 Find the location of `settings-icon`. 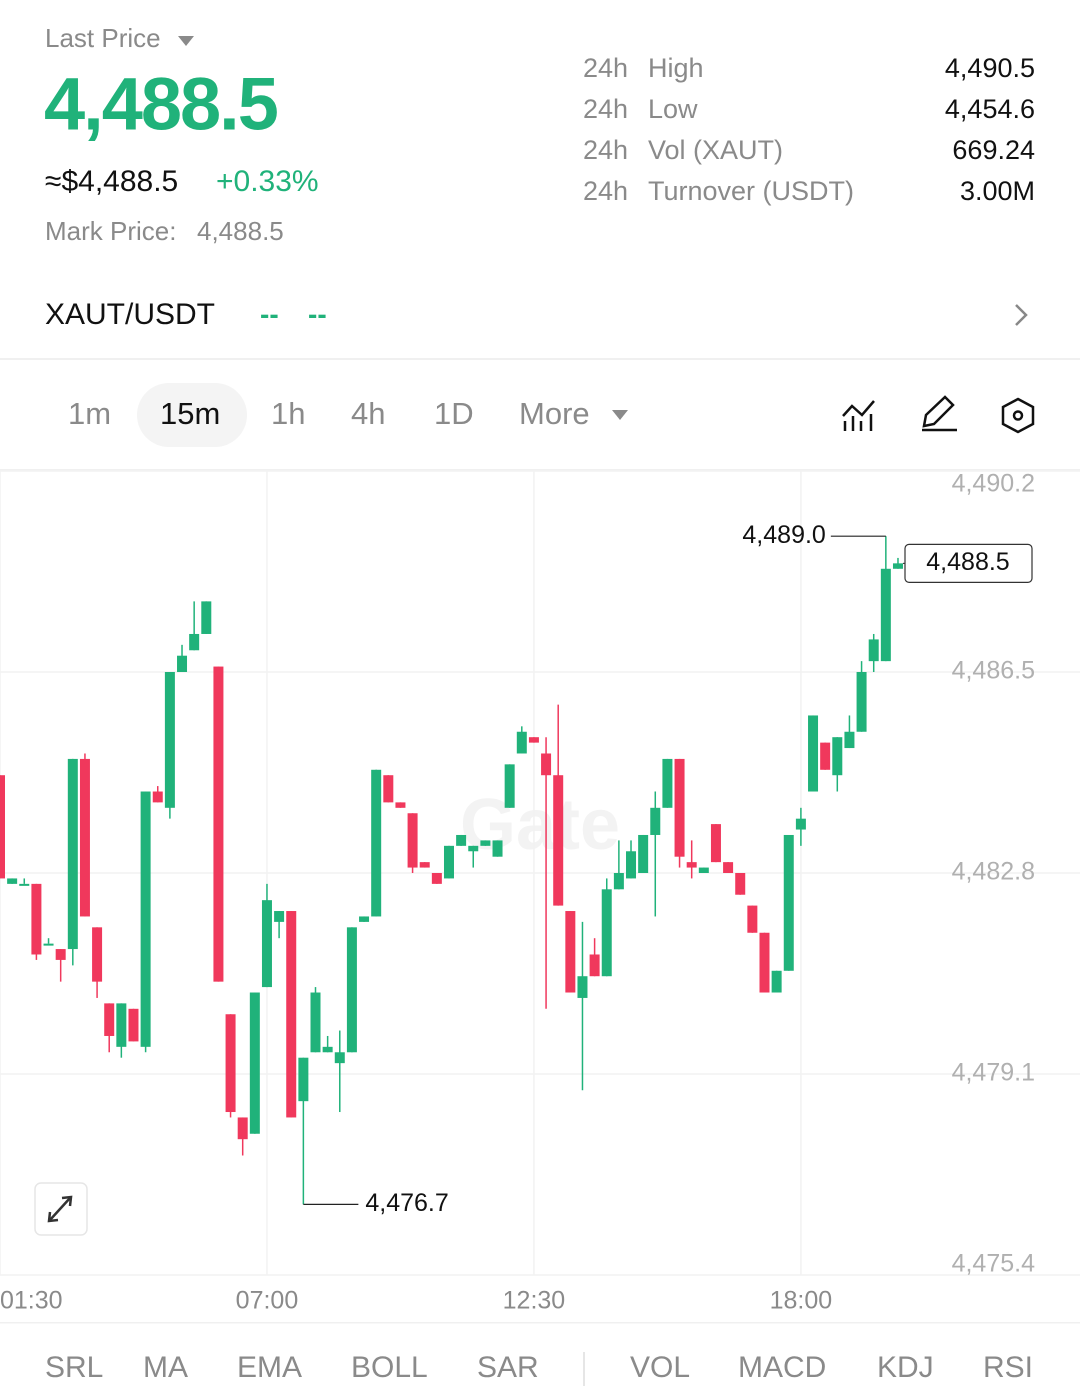

settings-icon is located at coordinates (1018, 415).